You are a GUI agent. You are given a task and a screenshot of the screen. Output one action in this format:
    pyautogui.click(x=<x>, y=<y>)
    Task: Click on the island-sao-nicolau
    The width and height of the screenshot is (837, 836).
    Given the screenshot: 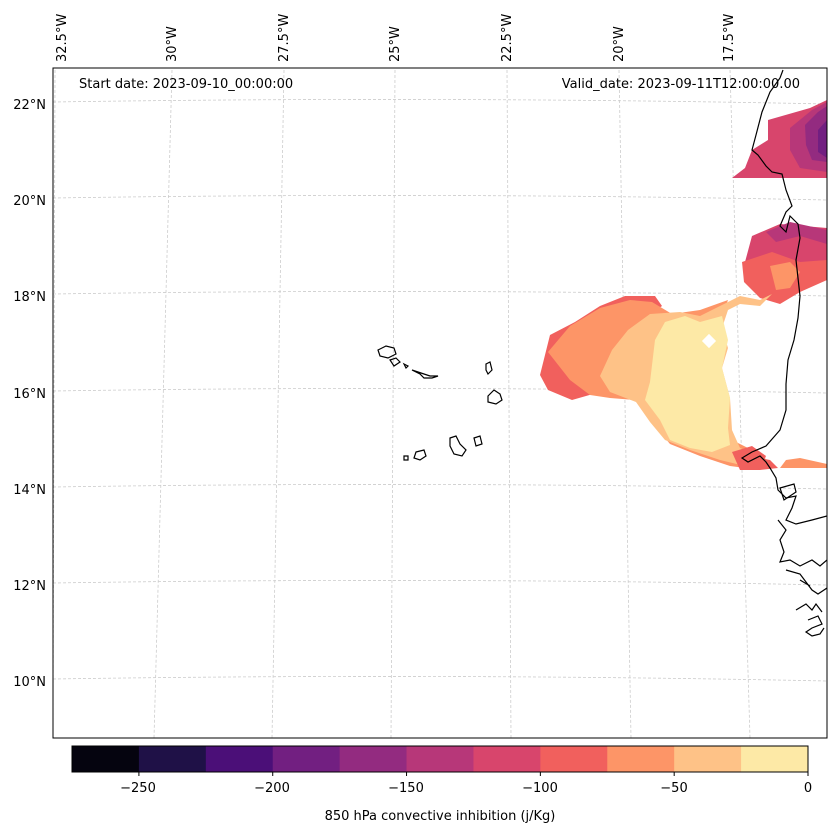 What is the action you would take?
    pyautogui.click(x=425, y=374)
    